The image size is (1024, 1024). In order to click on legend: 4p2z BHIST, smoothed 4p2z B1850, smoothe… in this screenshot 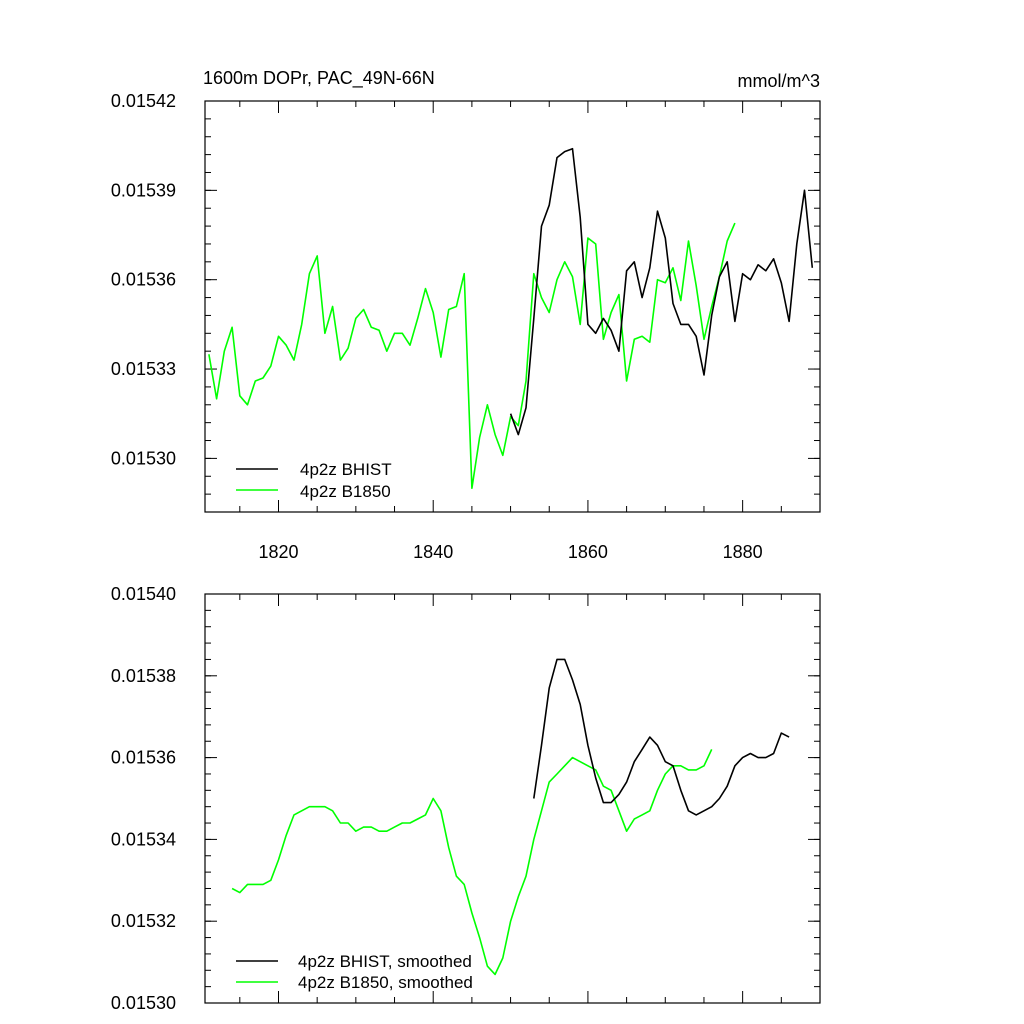, I will do `click(354, 972)`.